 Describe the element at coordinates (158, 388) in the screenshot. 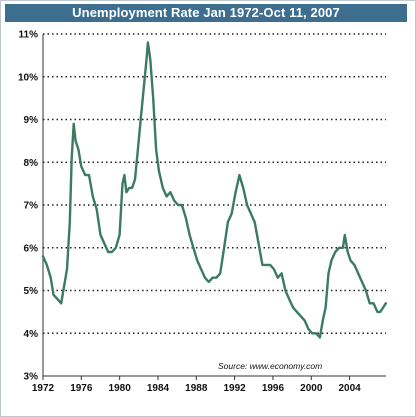

I see `x-tick-label: 1984` at that location.